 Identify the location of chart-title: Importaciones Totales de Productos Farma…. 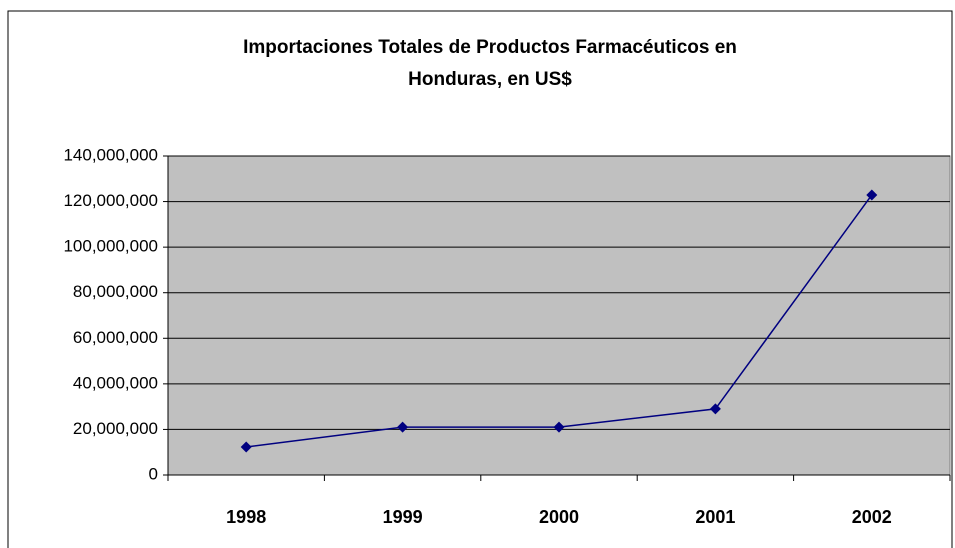
(490, 63).